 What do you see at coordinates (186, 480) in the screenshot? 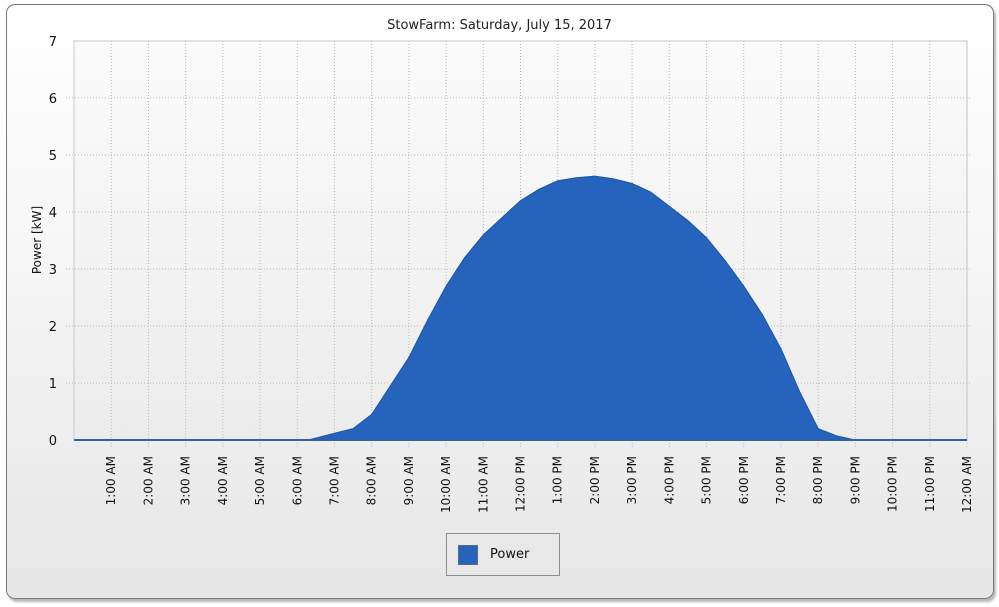
I see `x-tick-label: 3:00 AM` at bounding box center [186, 480].